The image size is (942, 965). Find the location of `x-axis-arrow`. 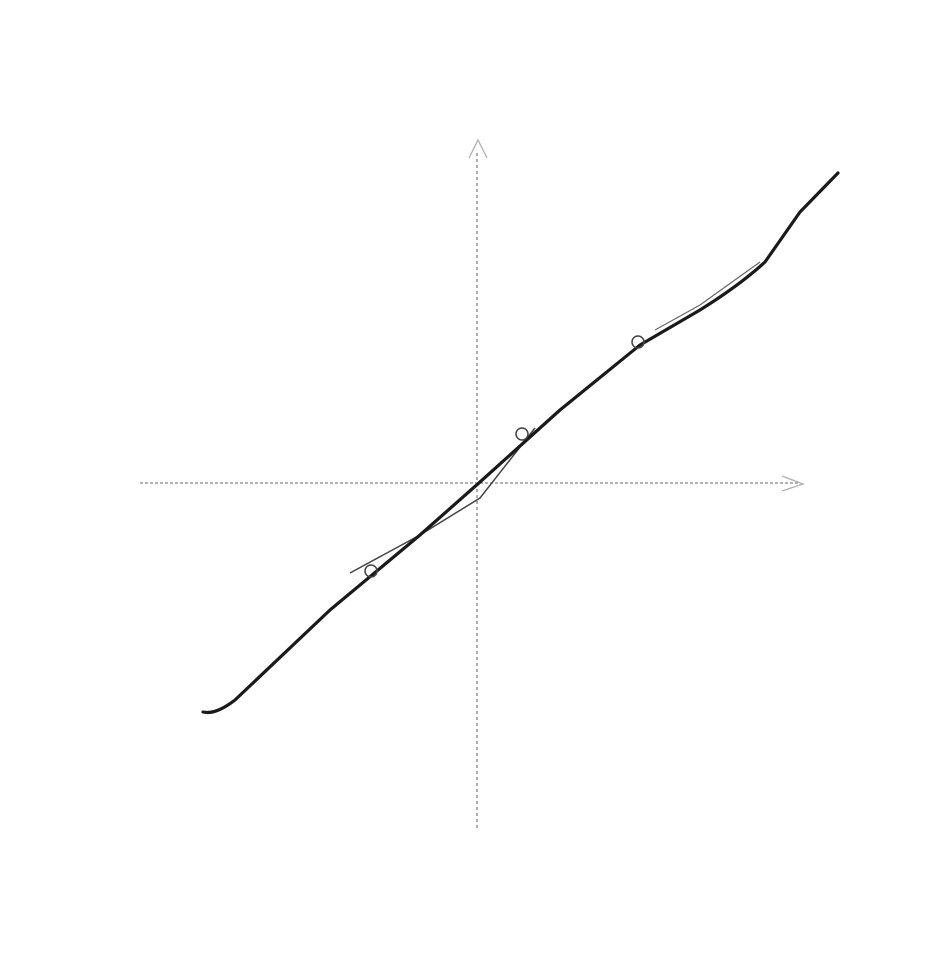

x-axis-arrow is located at coordinates (793, 483).